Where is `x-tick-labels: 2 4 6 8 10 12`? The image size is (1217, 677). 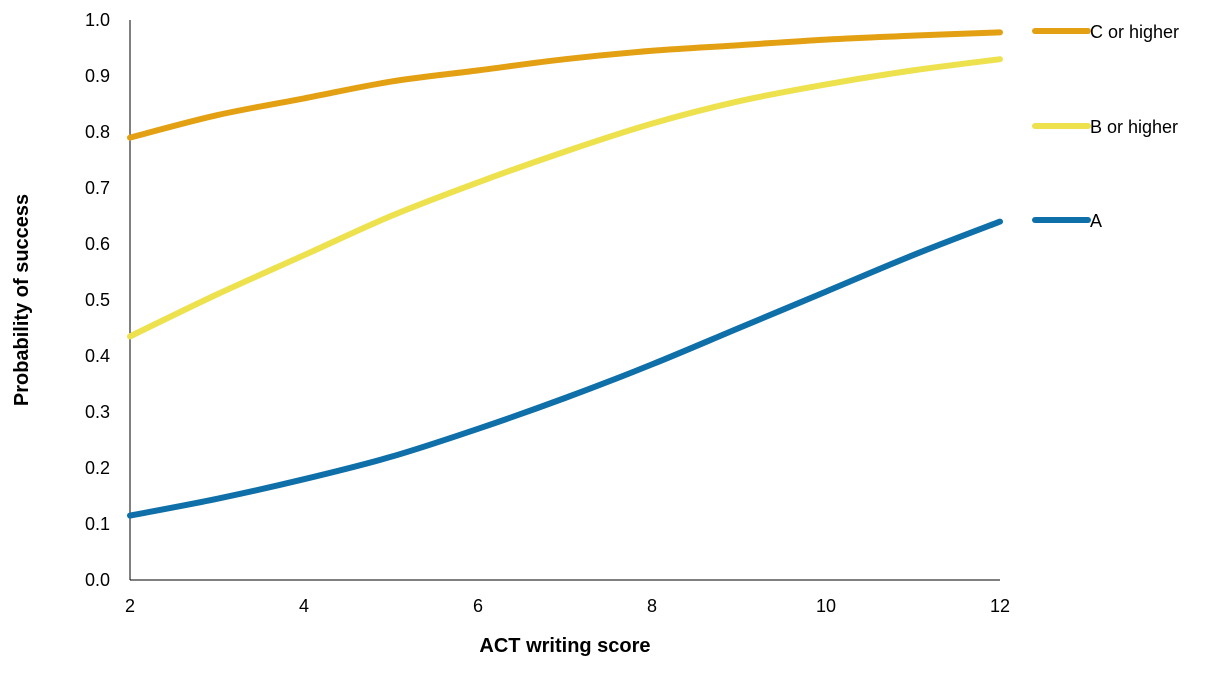 x-tick-labels: 2 4 6 8 10 12 is located at coordinates (567, 606).